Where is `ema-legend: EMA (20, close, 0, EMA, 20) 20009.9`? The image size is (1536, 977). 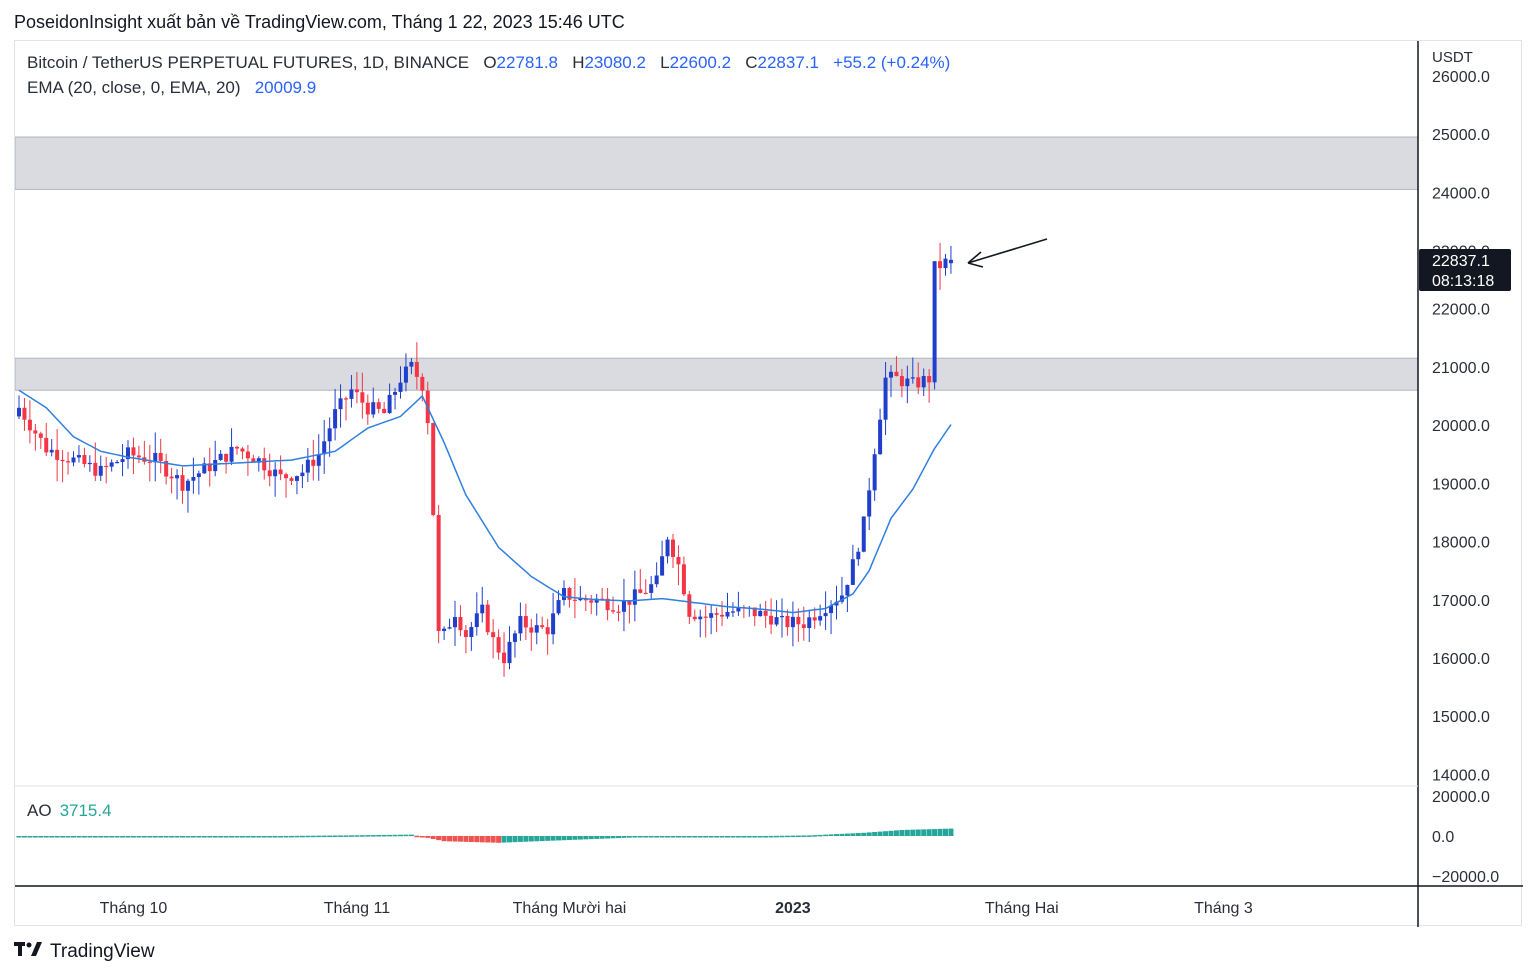 ema-legend: EMA (20, close, 0, EMA, 20) 20009.9 is located at coordinates (171, 88).